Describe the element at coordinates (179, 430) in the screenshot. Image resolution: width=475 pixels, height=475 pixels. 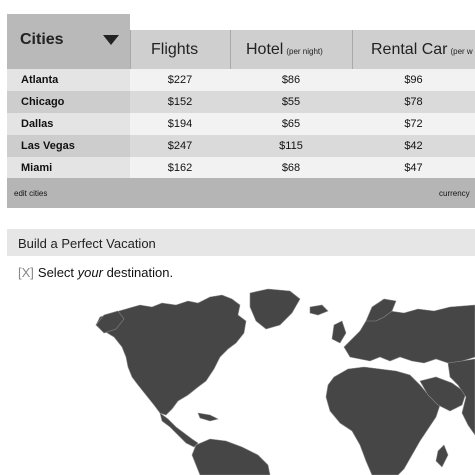
I see `central-america-region` at that location.